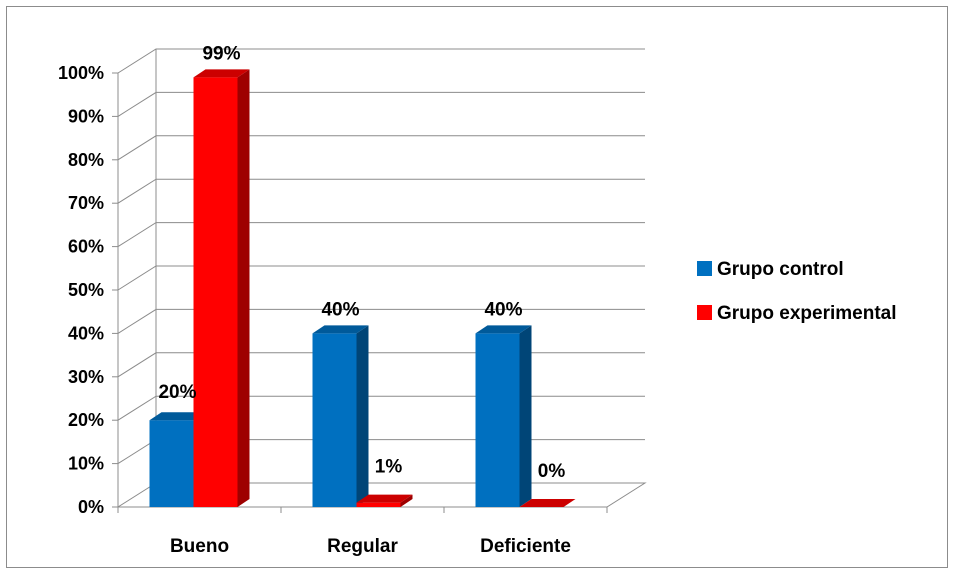 The width and height of the screenshot is (956, 577). I want to click on x-category-label: Deficiente, so click(525, 546).